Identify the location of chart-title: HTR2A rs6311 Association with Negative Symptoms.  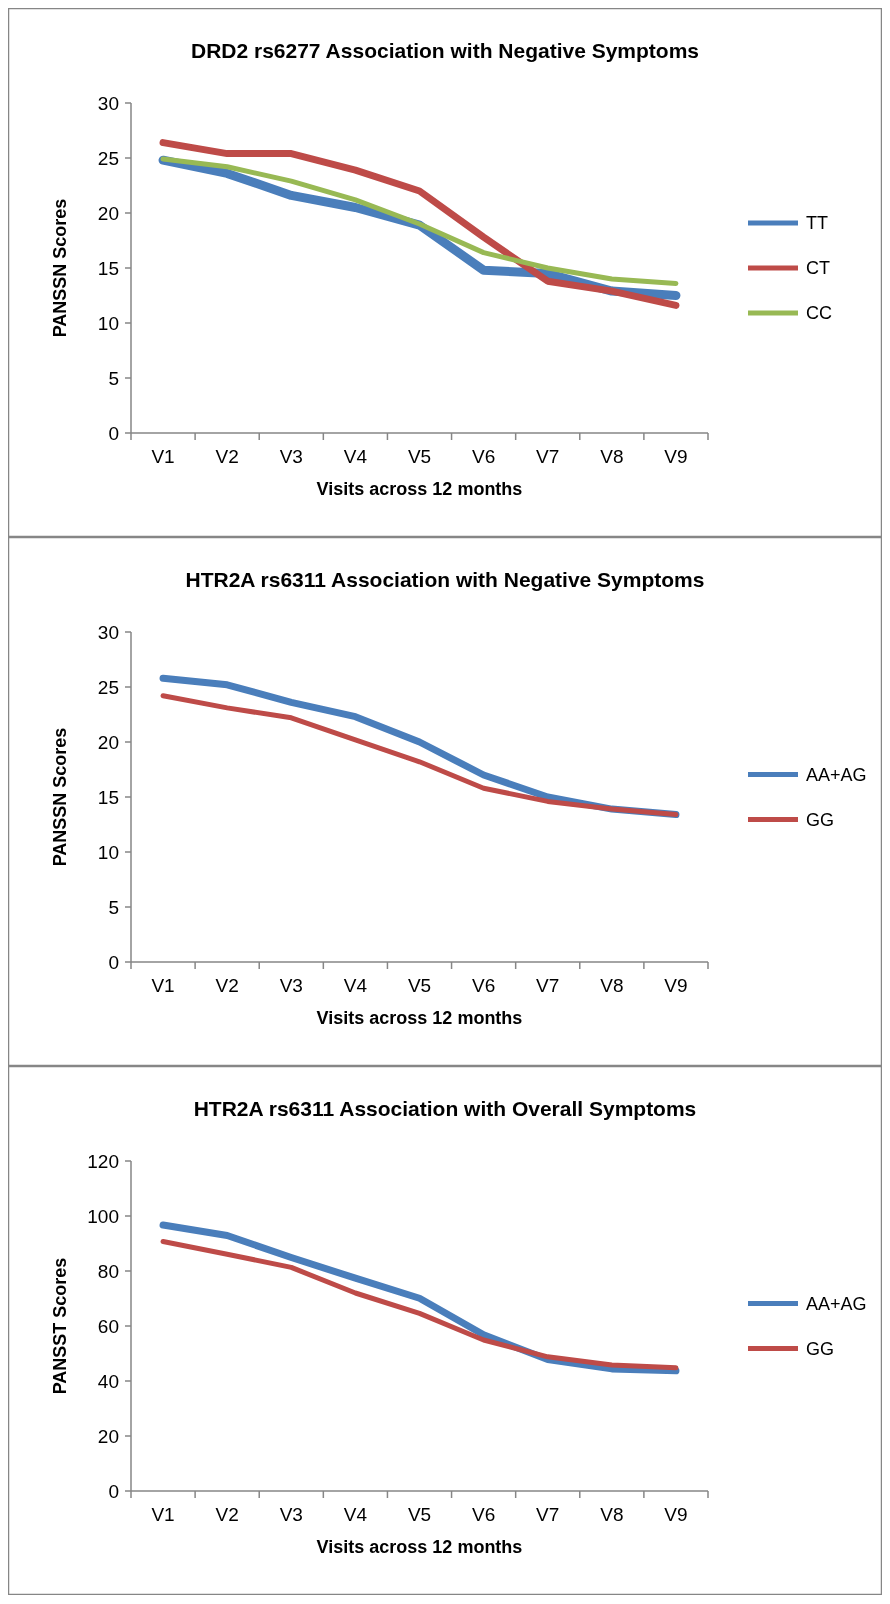
(445, 579).